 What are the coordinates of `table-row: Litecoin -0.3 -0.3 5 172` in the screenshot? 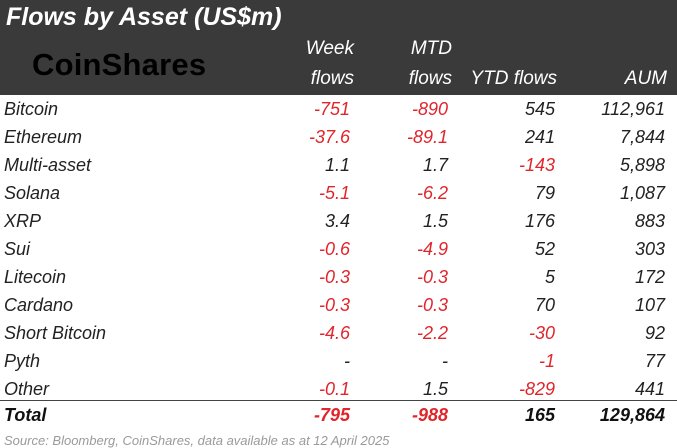 It's located at (338, 277).